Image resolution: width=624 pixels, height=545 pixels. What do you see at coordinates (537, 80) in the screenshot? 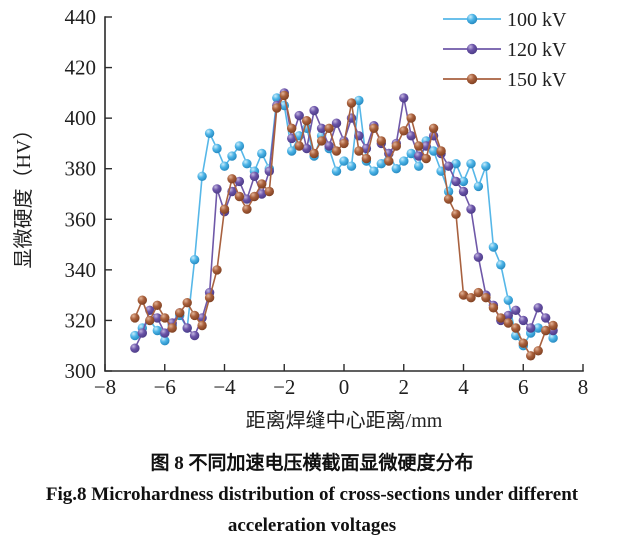
I see `legend-label: 150 kV` at bounding box center [537, 80].